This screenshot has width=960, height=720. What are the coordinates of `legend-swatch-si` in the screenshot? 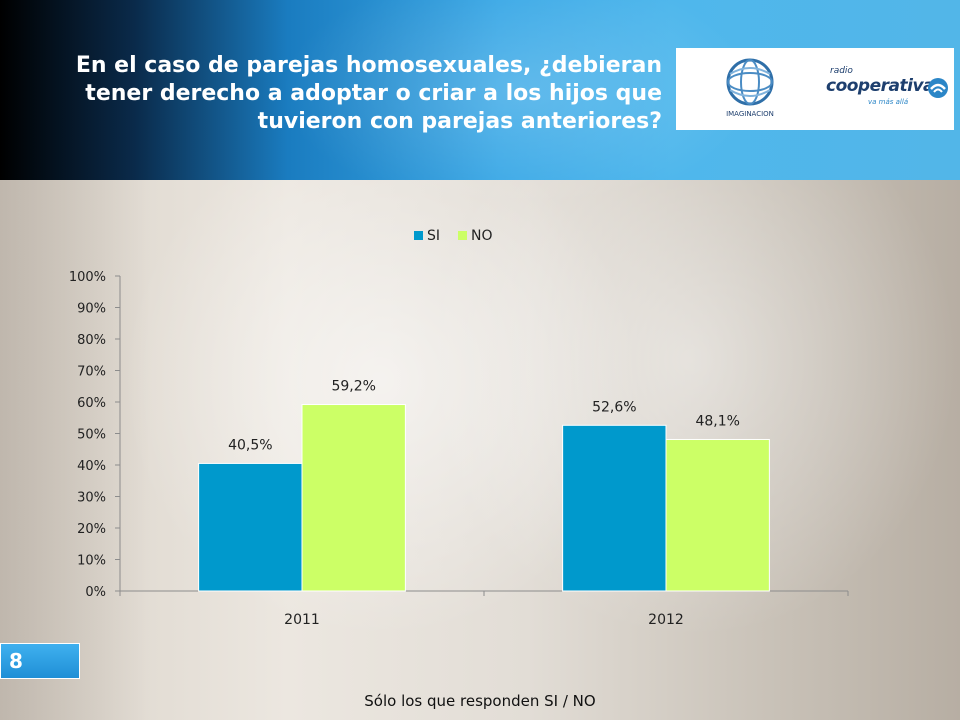 It's located at (418, 235).